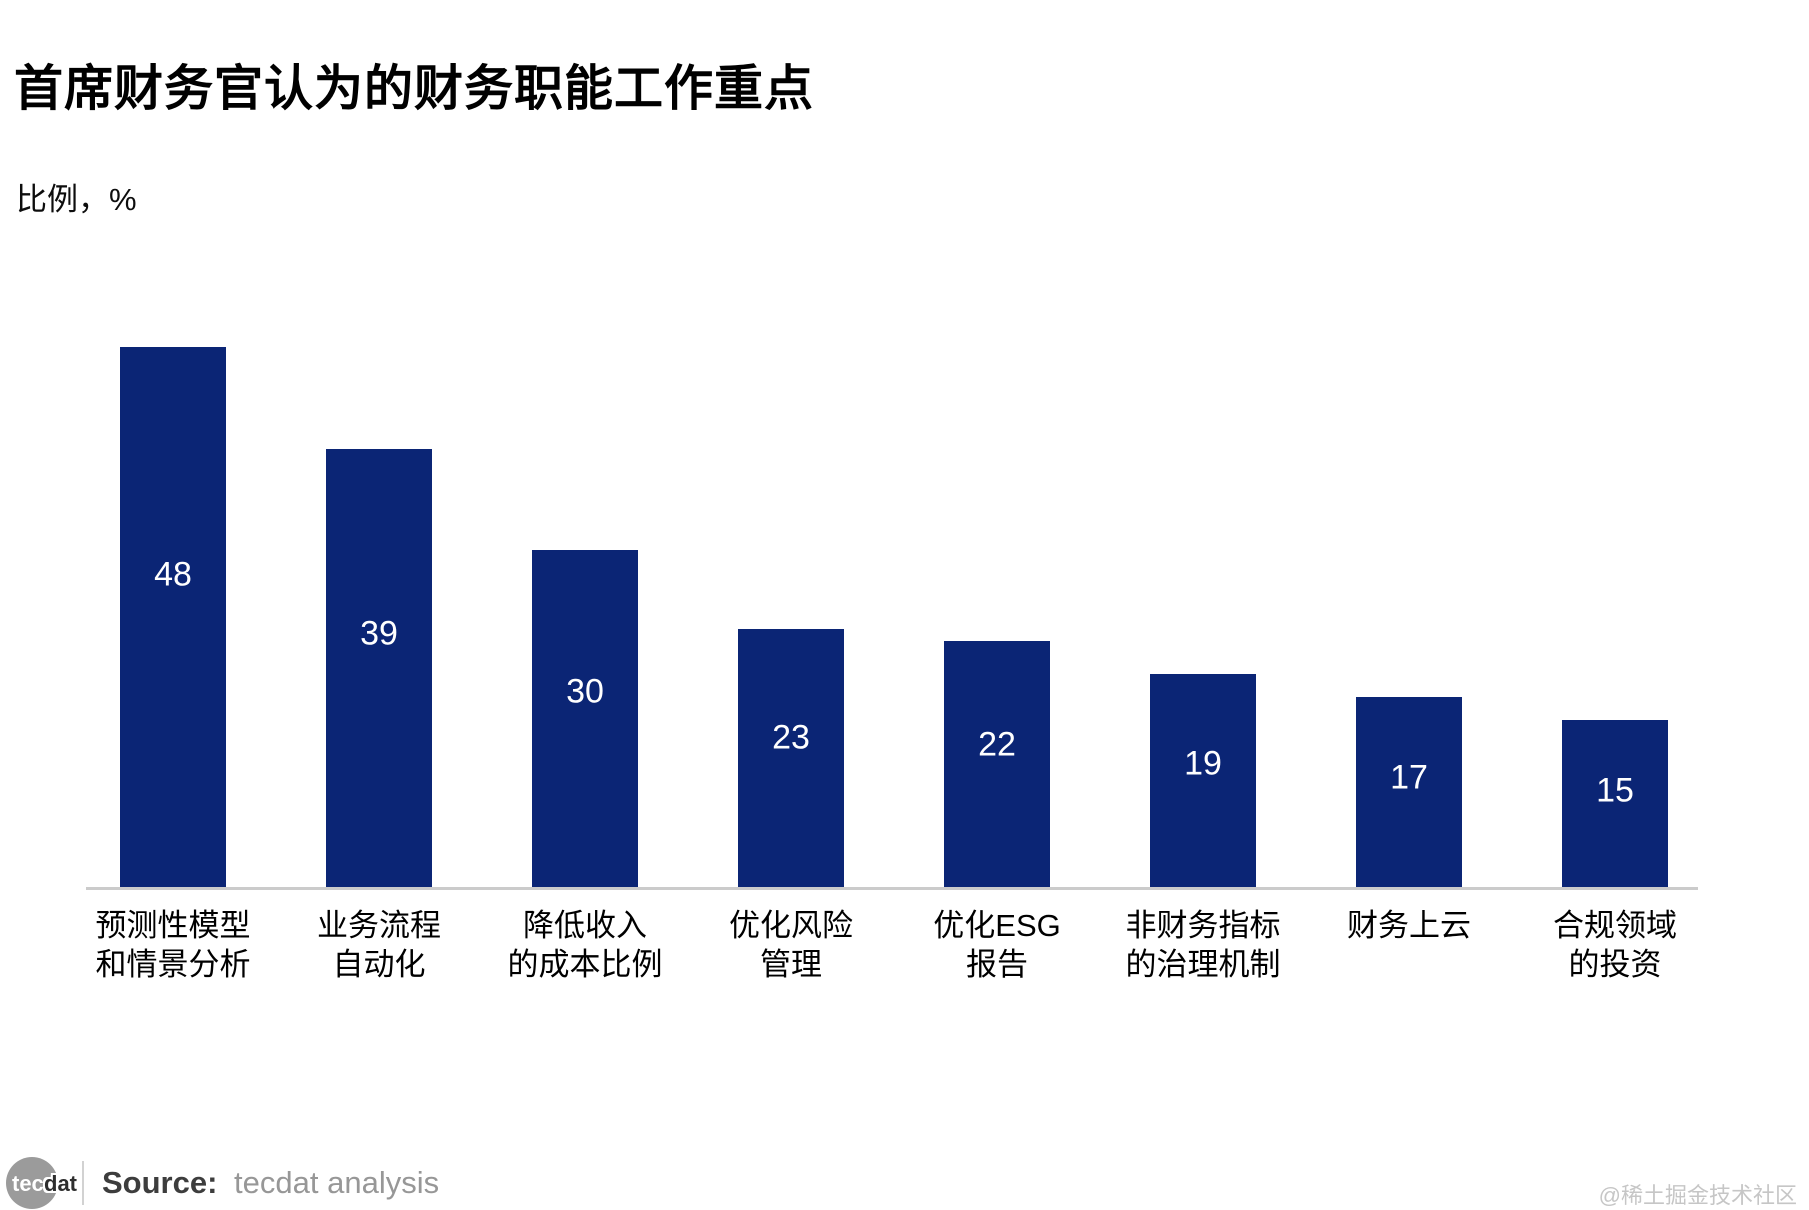 This screenshot has width=1809, height=1210. I want to click on bar: 22, so click(997, 765).